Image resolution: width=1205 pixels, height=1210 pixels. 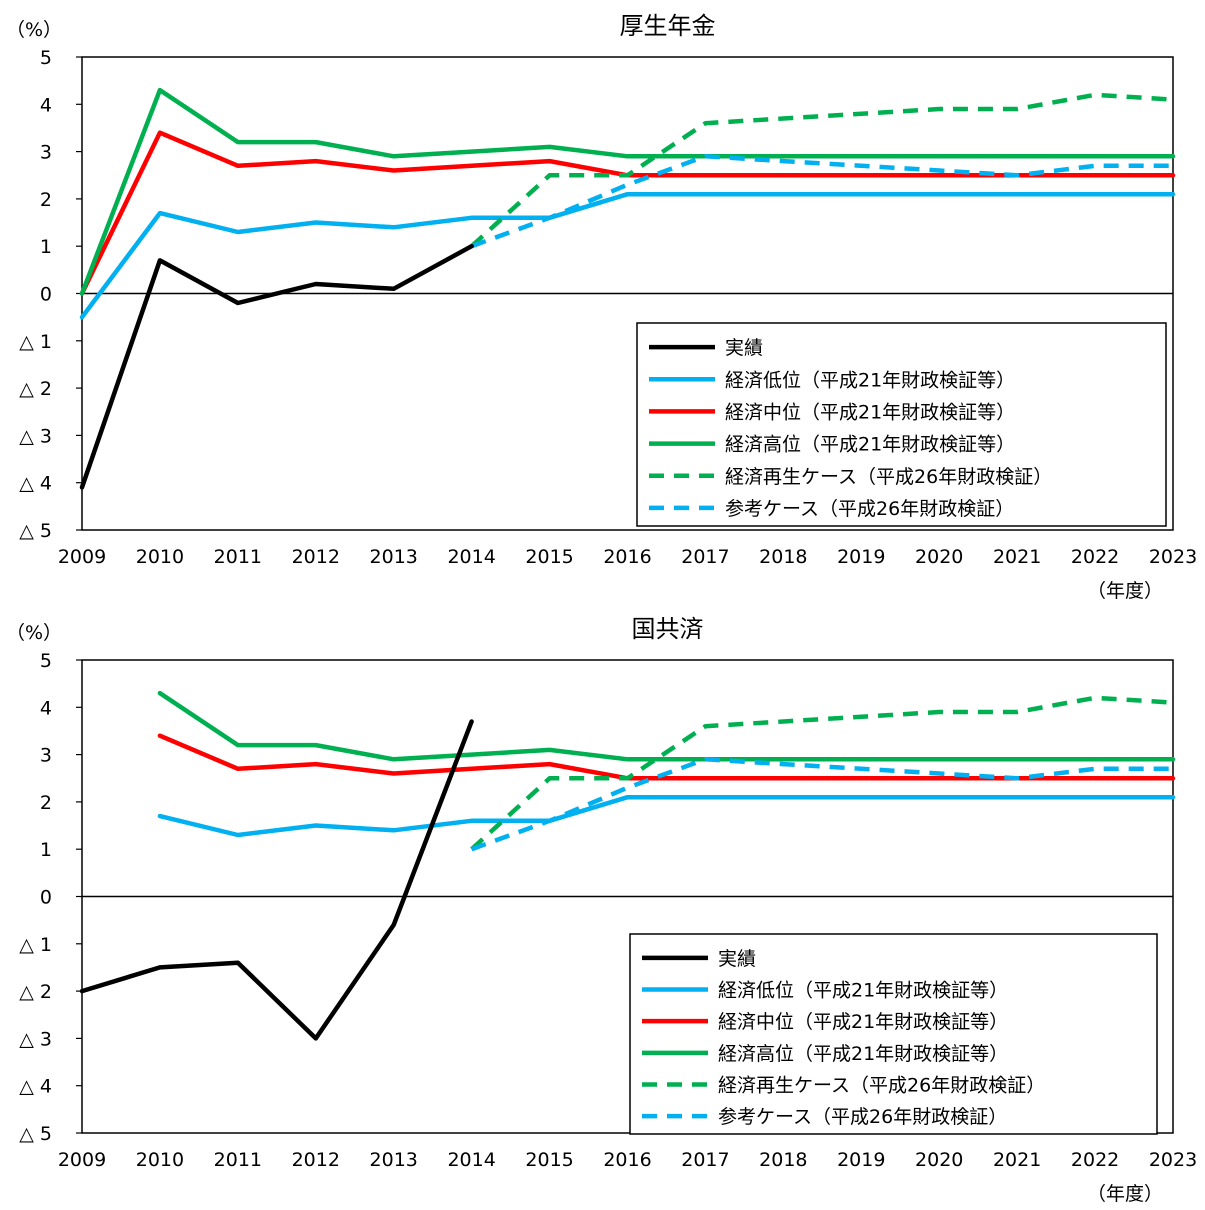 What do you see at coordinates (668, 26) in the screenshot?
I see `chart-title: 厚生年金` at bounding box center [668, 26].